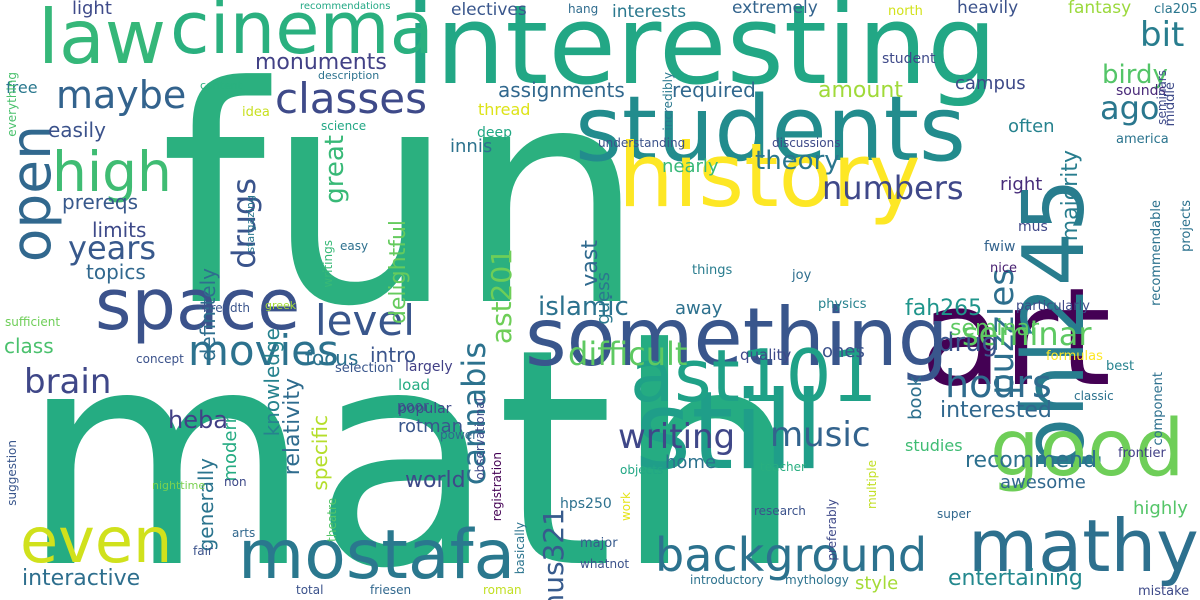  I want to click on cloud-word: students, so click(770, 129).